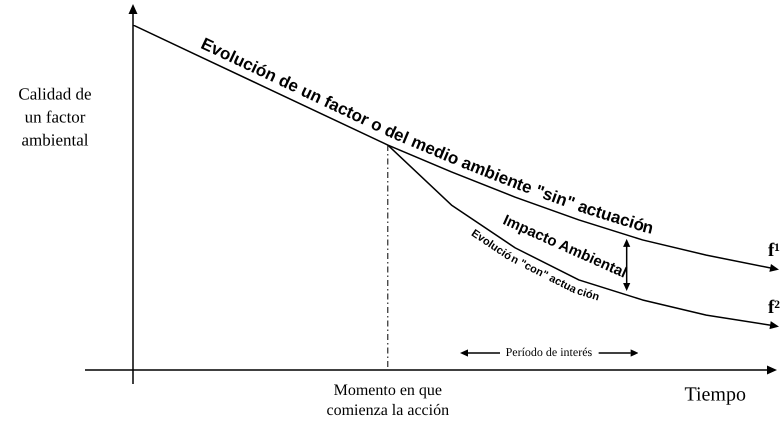 The height and width of the screenshot is (423, 781). I want to click on text: f², so click(774, 307).